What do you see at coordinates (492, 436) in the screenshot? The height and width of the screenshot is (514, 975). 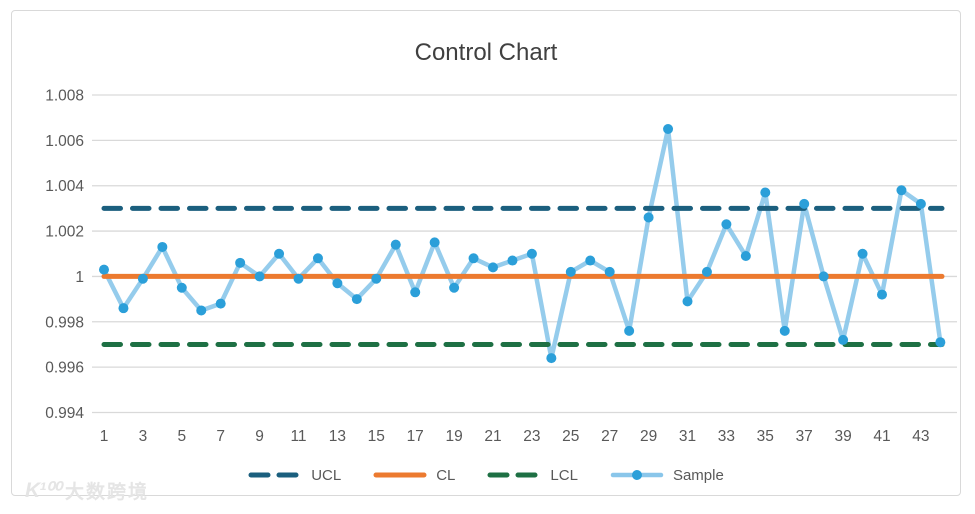 I see `x-axis-tick-label: 21` at bounding box center [492, 436].